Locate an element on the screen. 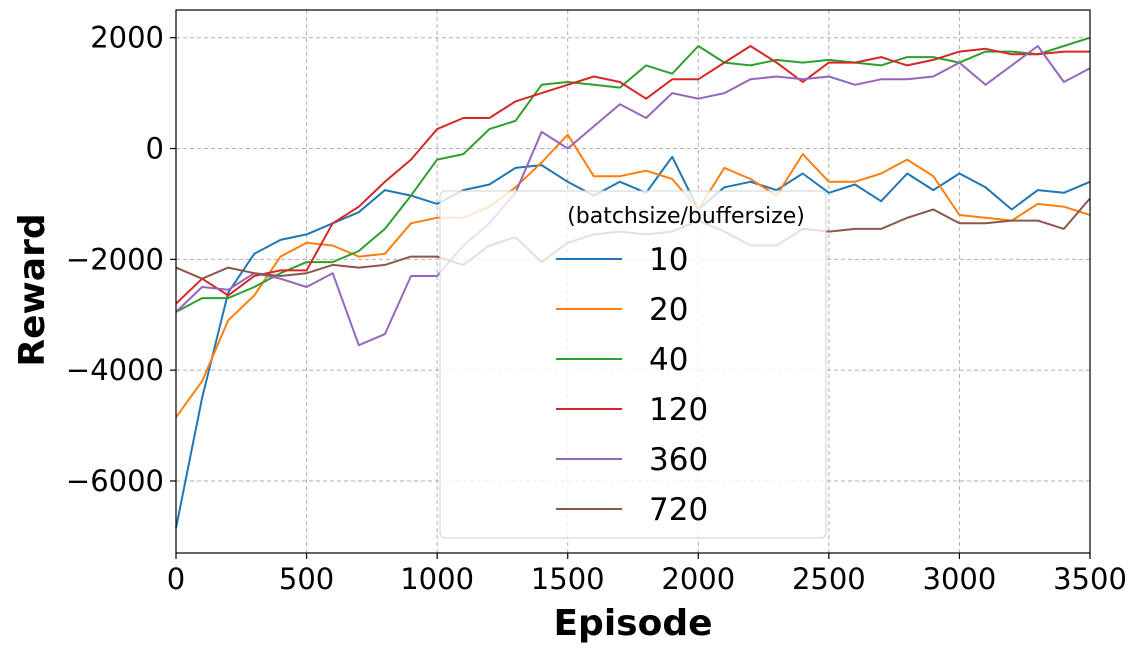 The image size is (1142, 652). x-tick-label: 1000 is located at coordinates (437, 579).